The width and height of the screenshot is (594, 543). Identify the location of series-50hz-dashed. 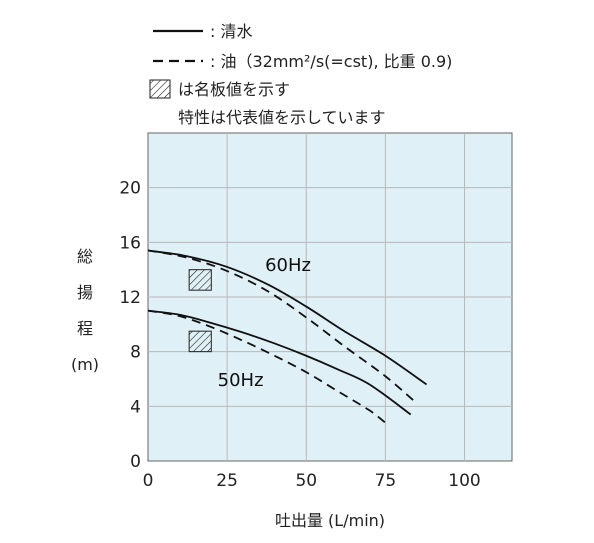
(266, 366).